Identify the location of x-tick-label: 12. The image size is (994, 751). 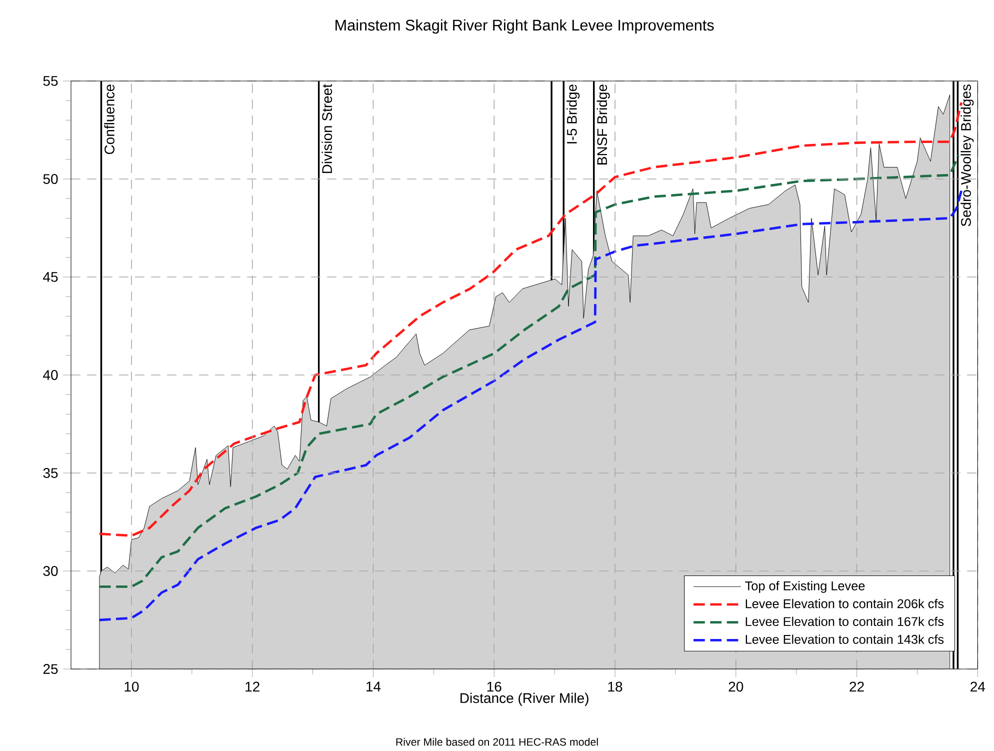
(253, 687).